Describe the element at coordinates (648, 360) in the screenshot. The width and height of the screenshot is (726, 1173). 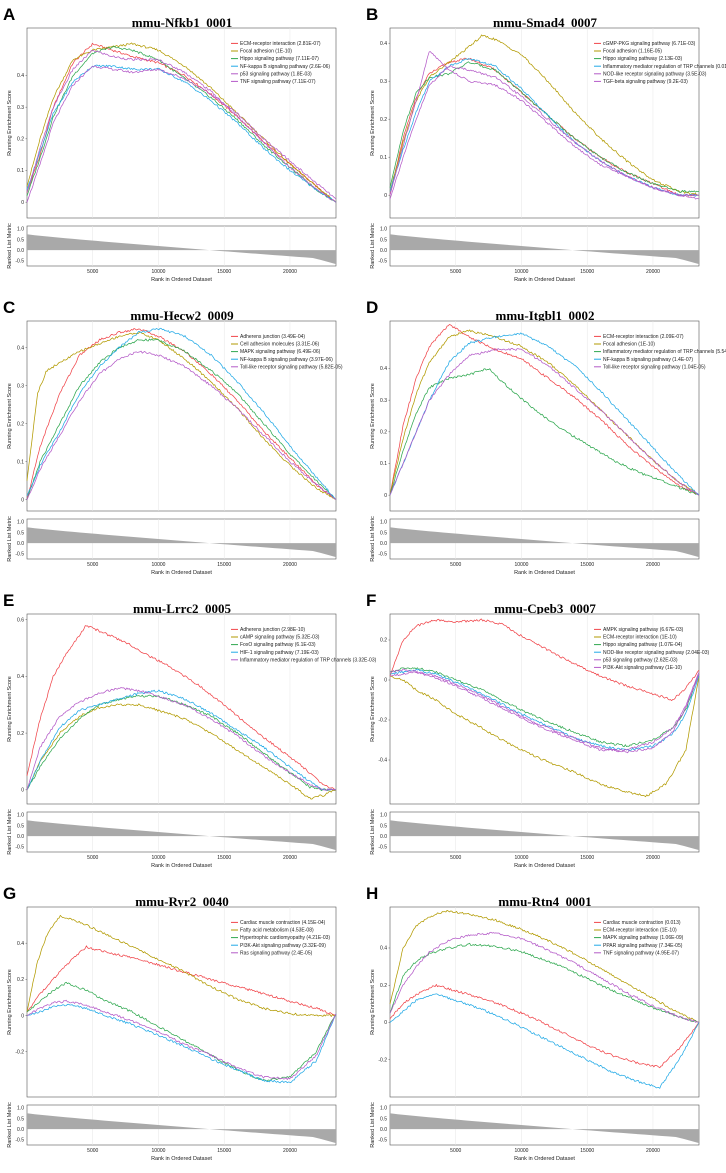
I see `legend-entry: NF-kappa B signaling pathway (1.4E-07)` at that location.